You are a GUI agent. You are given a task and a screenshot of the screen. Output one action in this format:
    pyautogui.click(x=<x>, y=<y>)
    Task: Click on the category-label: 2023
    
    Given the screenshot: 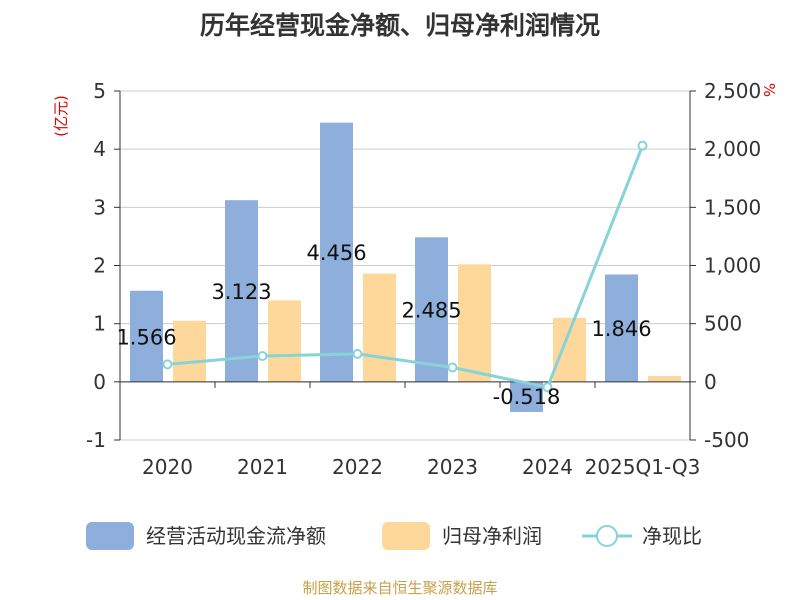 What is the action you would take?
    pyautogui.click(x=452, y=467)
    